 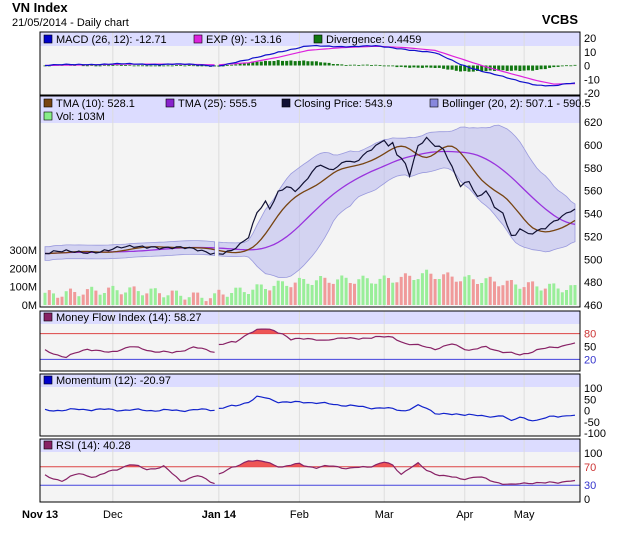 What do you see at coordinates (219, 515) in the screenshot?
I see `x-axis-tick: Jan 14` at bounding box center [219, 515].